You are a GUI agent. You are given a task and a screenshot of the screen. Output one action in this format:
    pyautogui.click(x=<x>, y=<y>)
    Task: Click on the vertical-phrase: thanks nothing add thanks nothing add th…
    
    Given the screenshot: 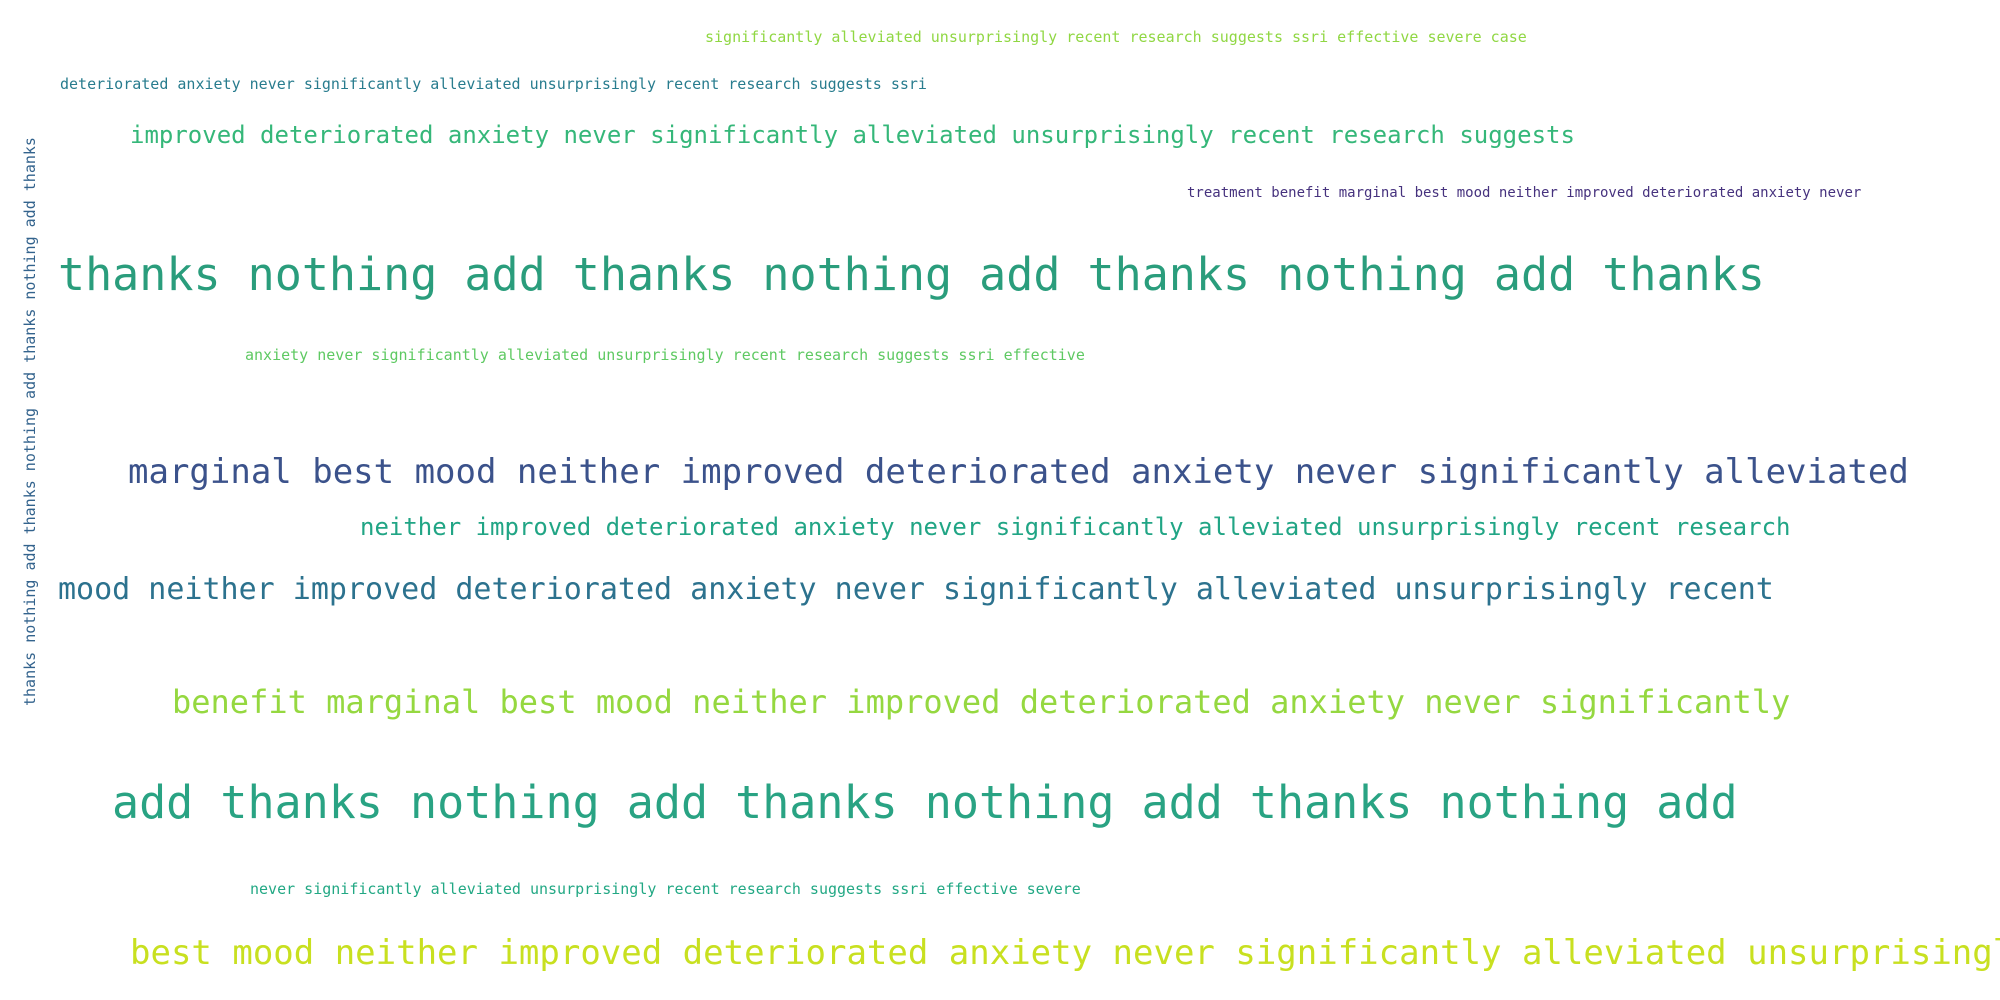 What is the action you would take?
    pyautogui.click(x=31, y=421)
    